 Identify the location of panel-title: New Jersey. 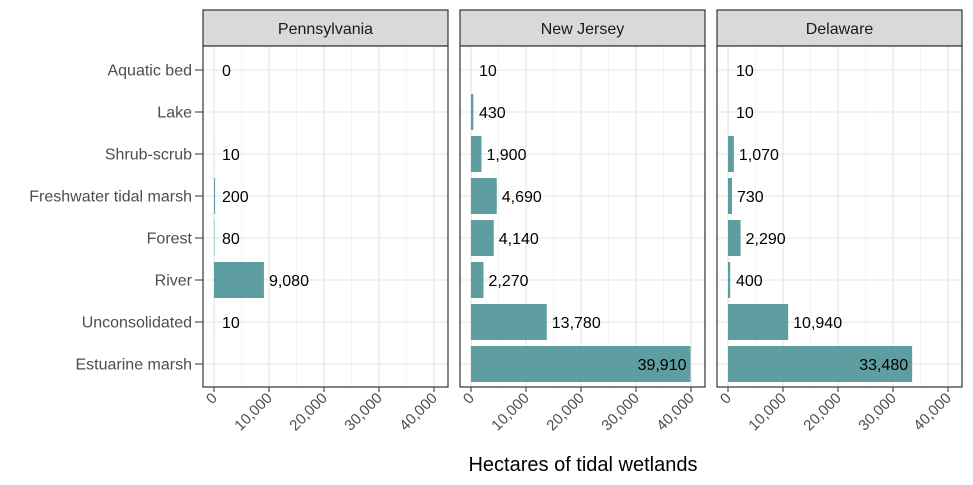
(583, 29).